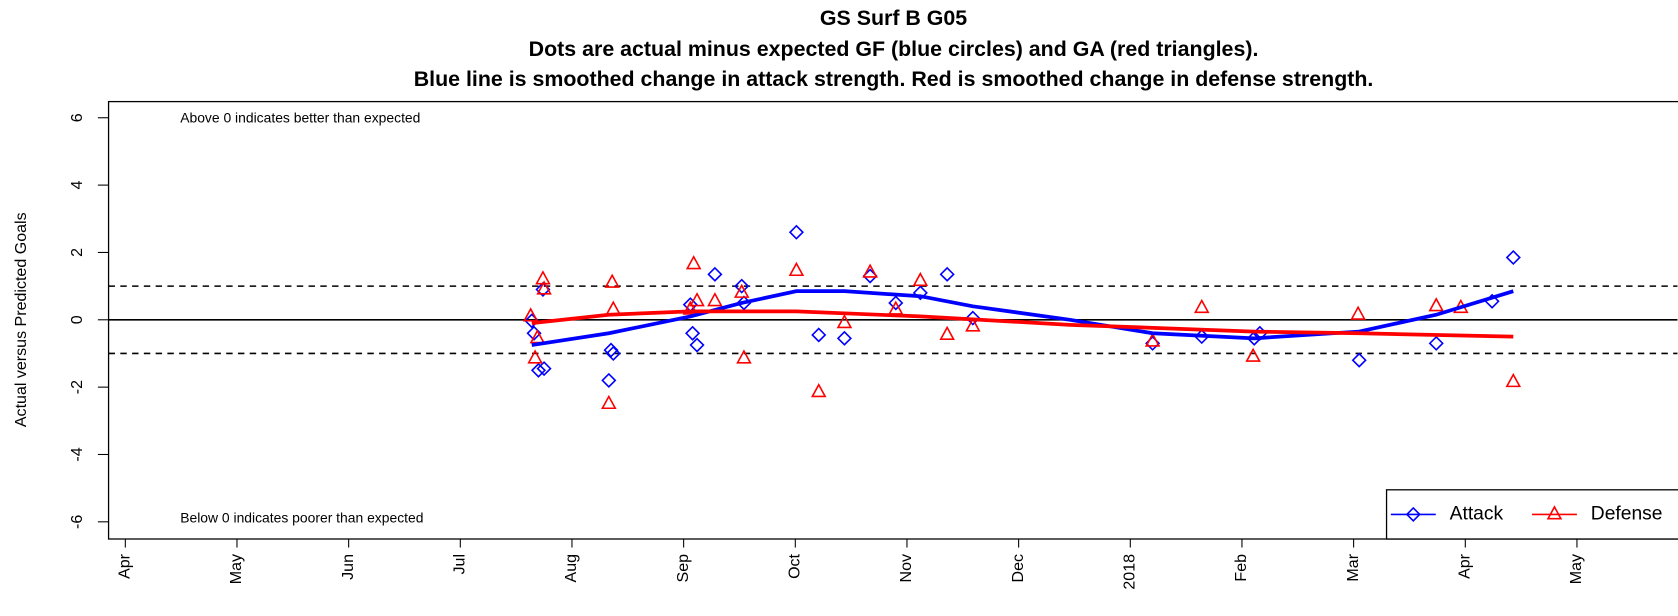 The height and width of the screenshot is (616, 1678). Describe the element at coordinates (77, 252) in the screenshot. I see `y-tick-label: 2` at that location.